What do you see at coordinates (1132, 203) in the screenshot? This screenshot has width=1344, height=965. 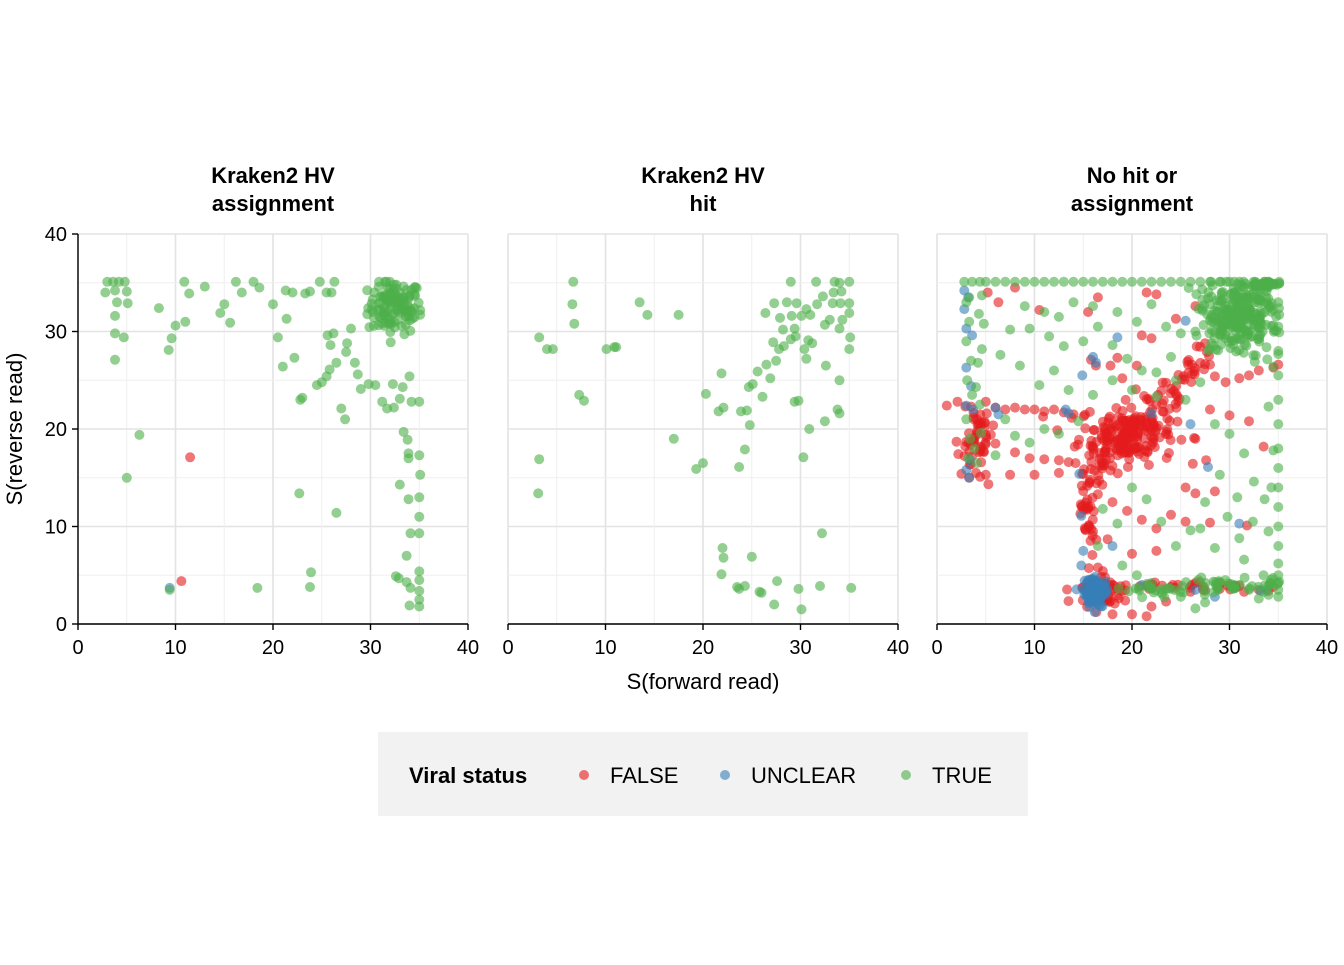 I see `panel-title-line: assignment` at bounding box center [1132, 203].